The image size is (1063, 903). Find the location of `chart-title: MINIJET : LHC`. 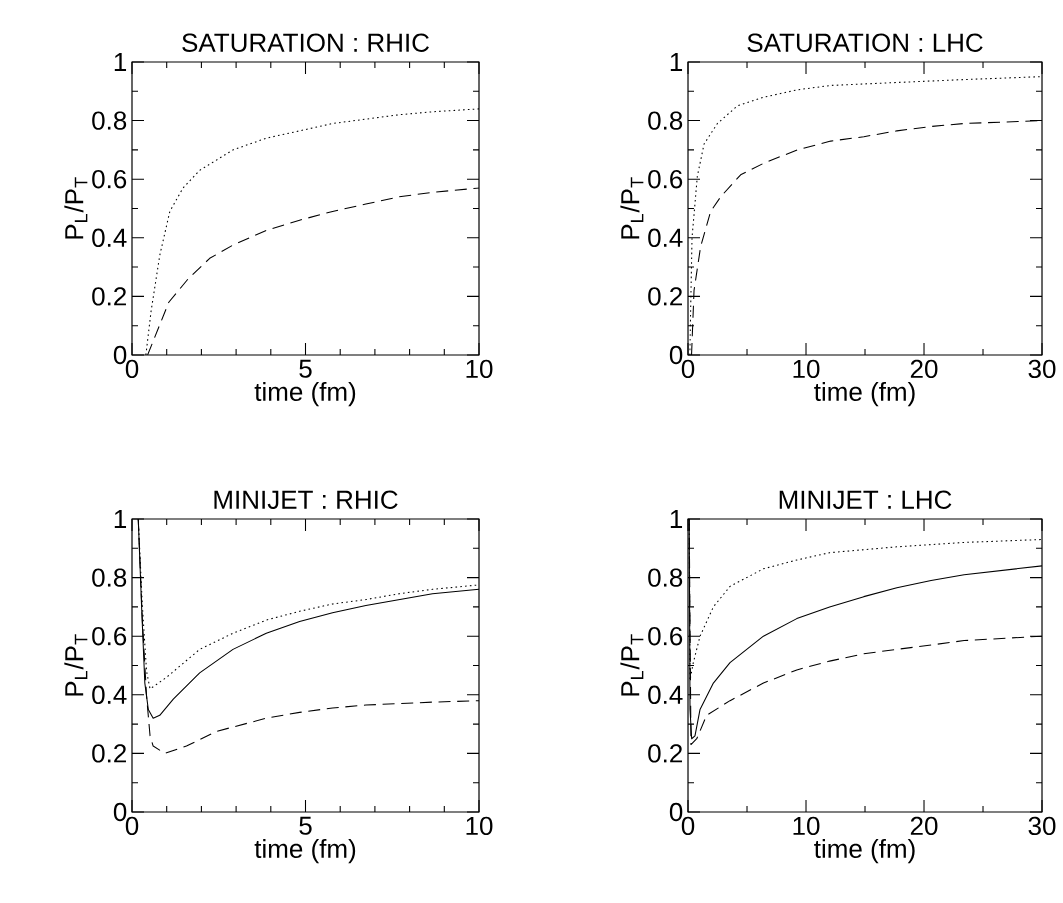

chart-title: MINIJET : LHC is located at coordinates (865, 499).